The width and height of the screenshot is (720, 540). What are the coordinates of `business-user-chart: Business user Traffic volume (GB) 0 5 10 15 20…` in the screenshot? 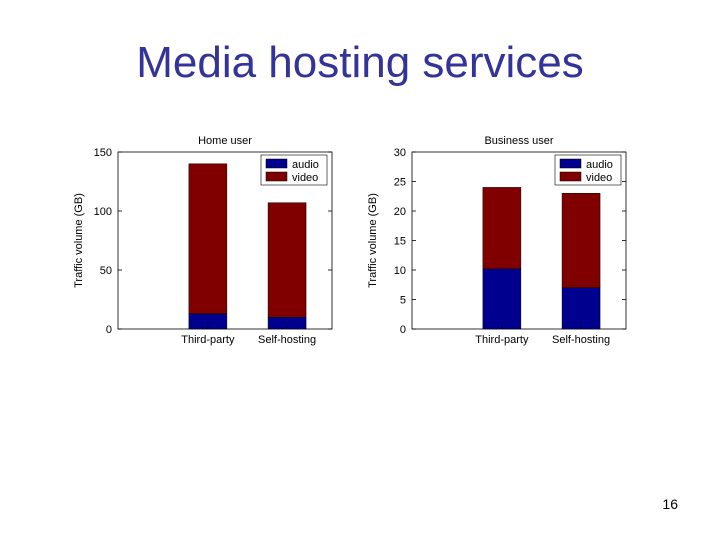 It's located at (497, 240).